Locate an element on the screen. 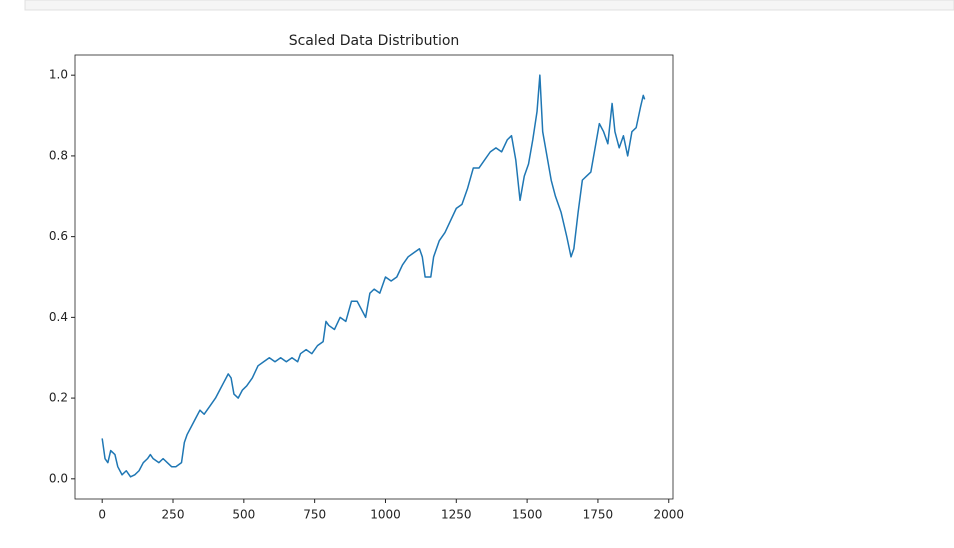  y-tick-label: 1.0 is located at coordinates (58, 75).